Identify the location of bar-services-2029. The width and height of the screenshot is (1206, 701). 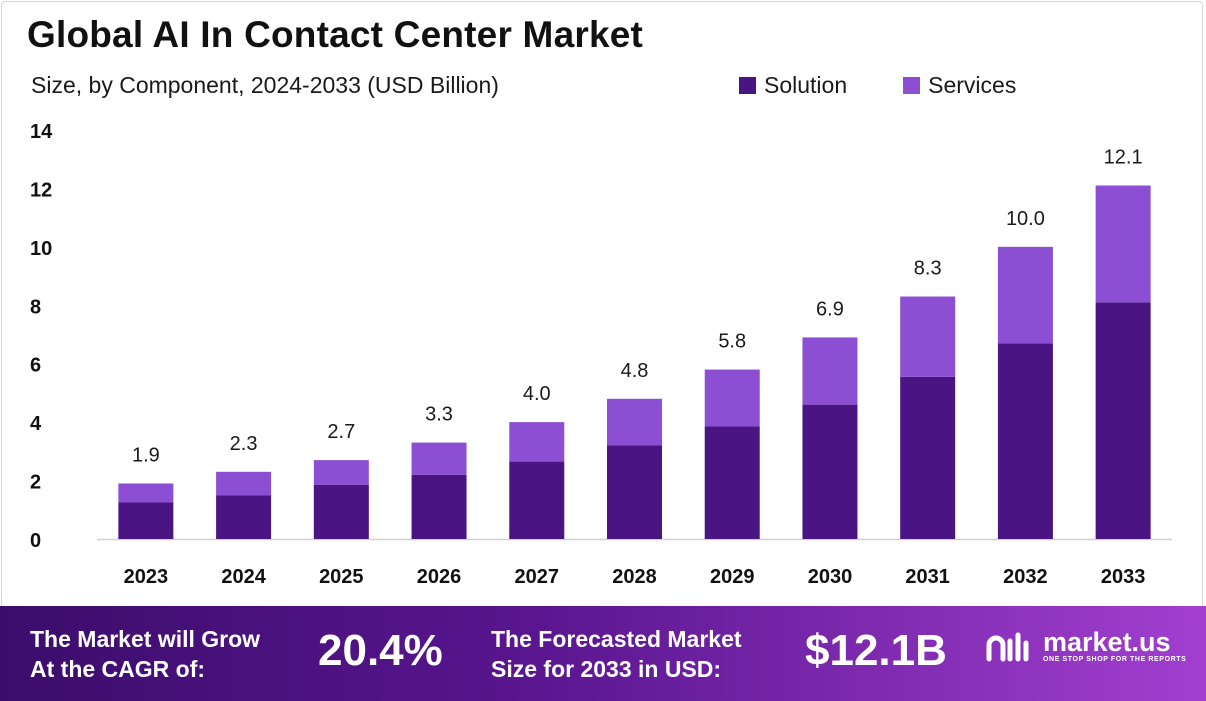
(732, 398).